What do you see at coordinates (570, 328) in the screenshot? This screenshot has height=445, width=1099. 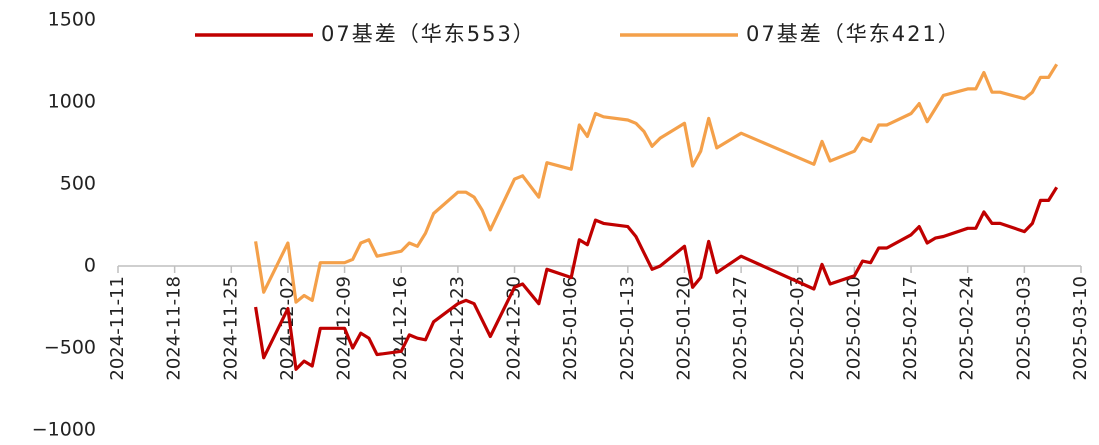 I see `x-tick-label: 2025-01-06` at bounding box center [570, 328].